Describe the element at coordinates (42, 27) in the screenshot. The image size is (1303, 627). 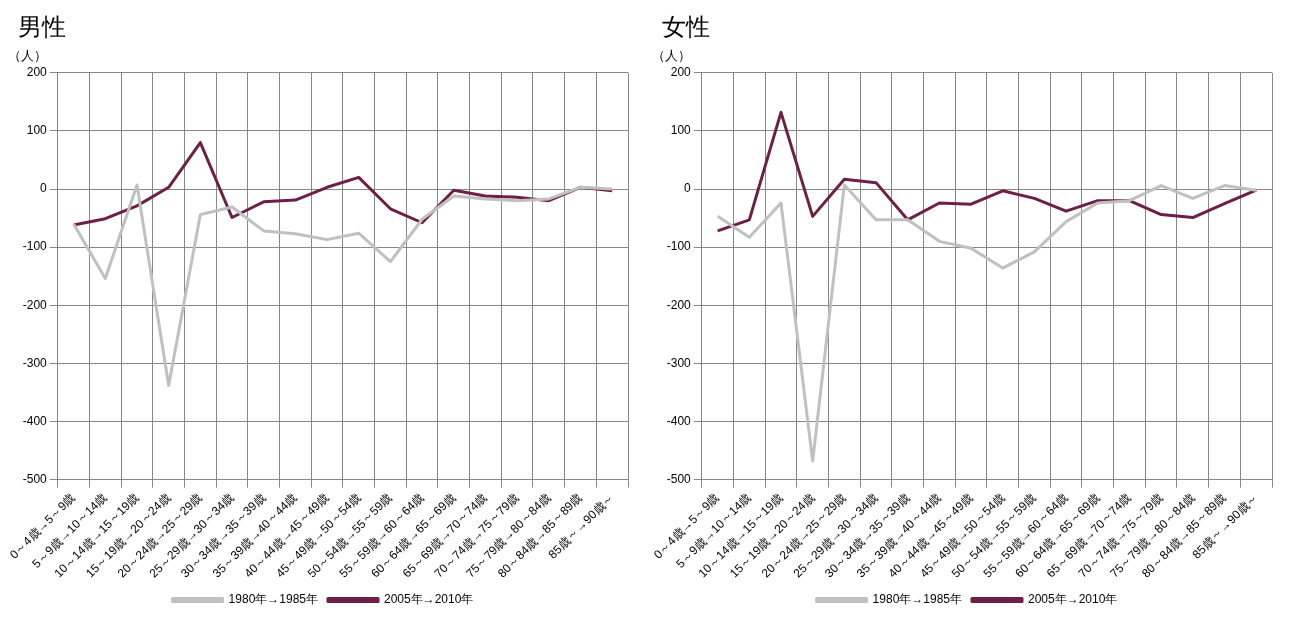
I see `chart-title: 男性` at that location.